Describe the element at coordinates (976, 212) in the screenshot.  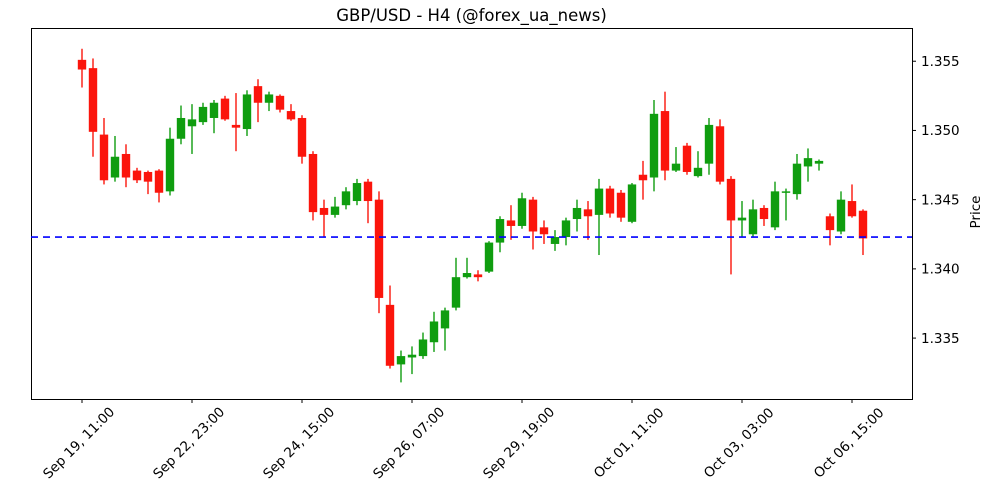
I see `y-axis-title: Price` at that location.